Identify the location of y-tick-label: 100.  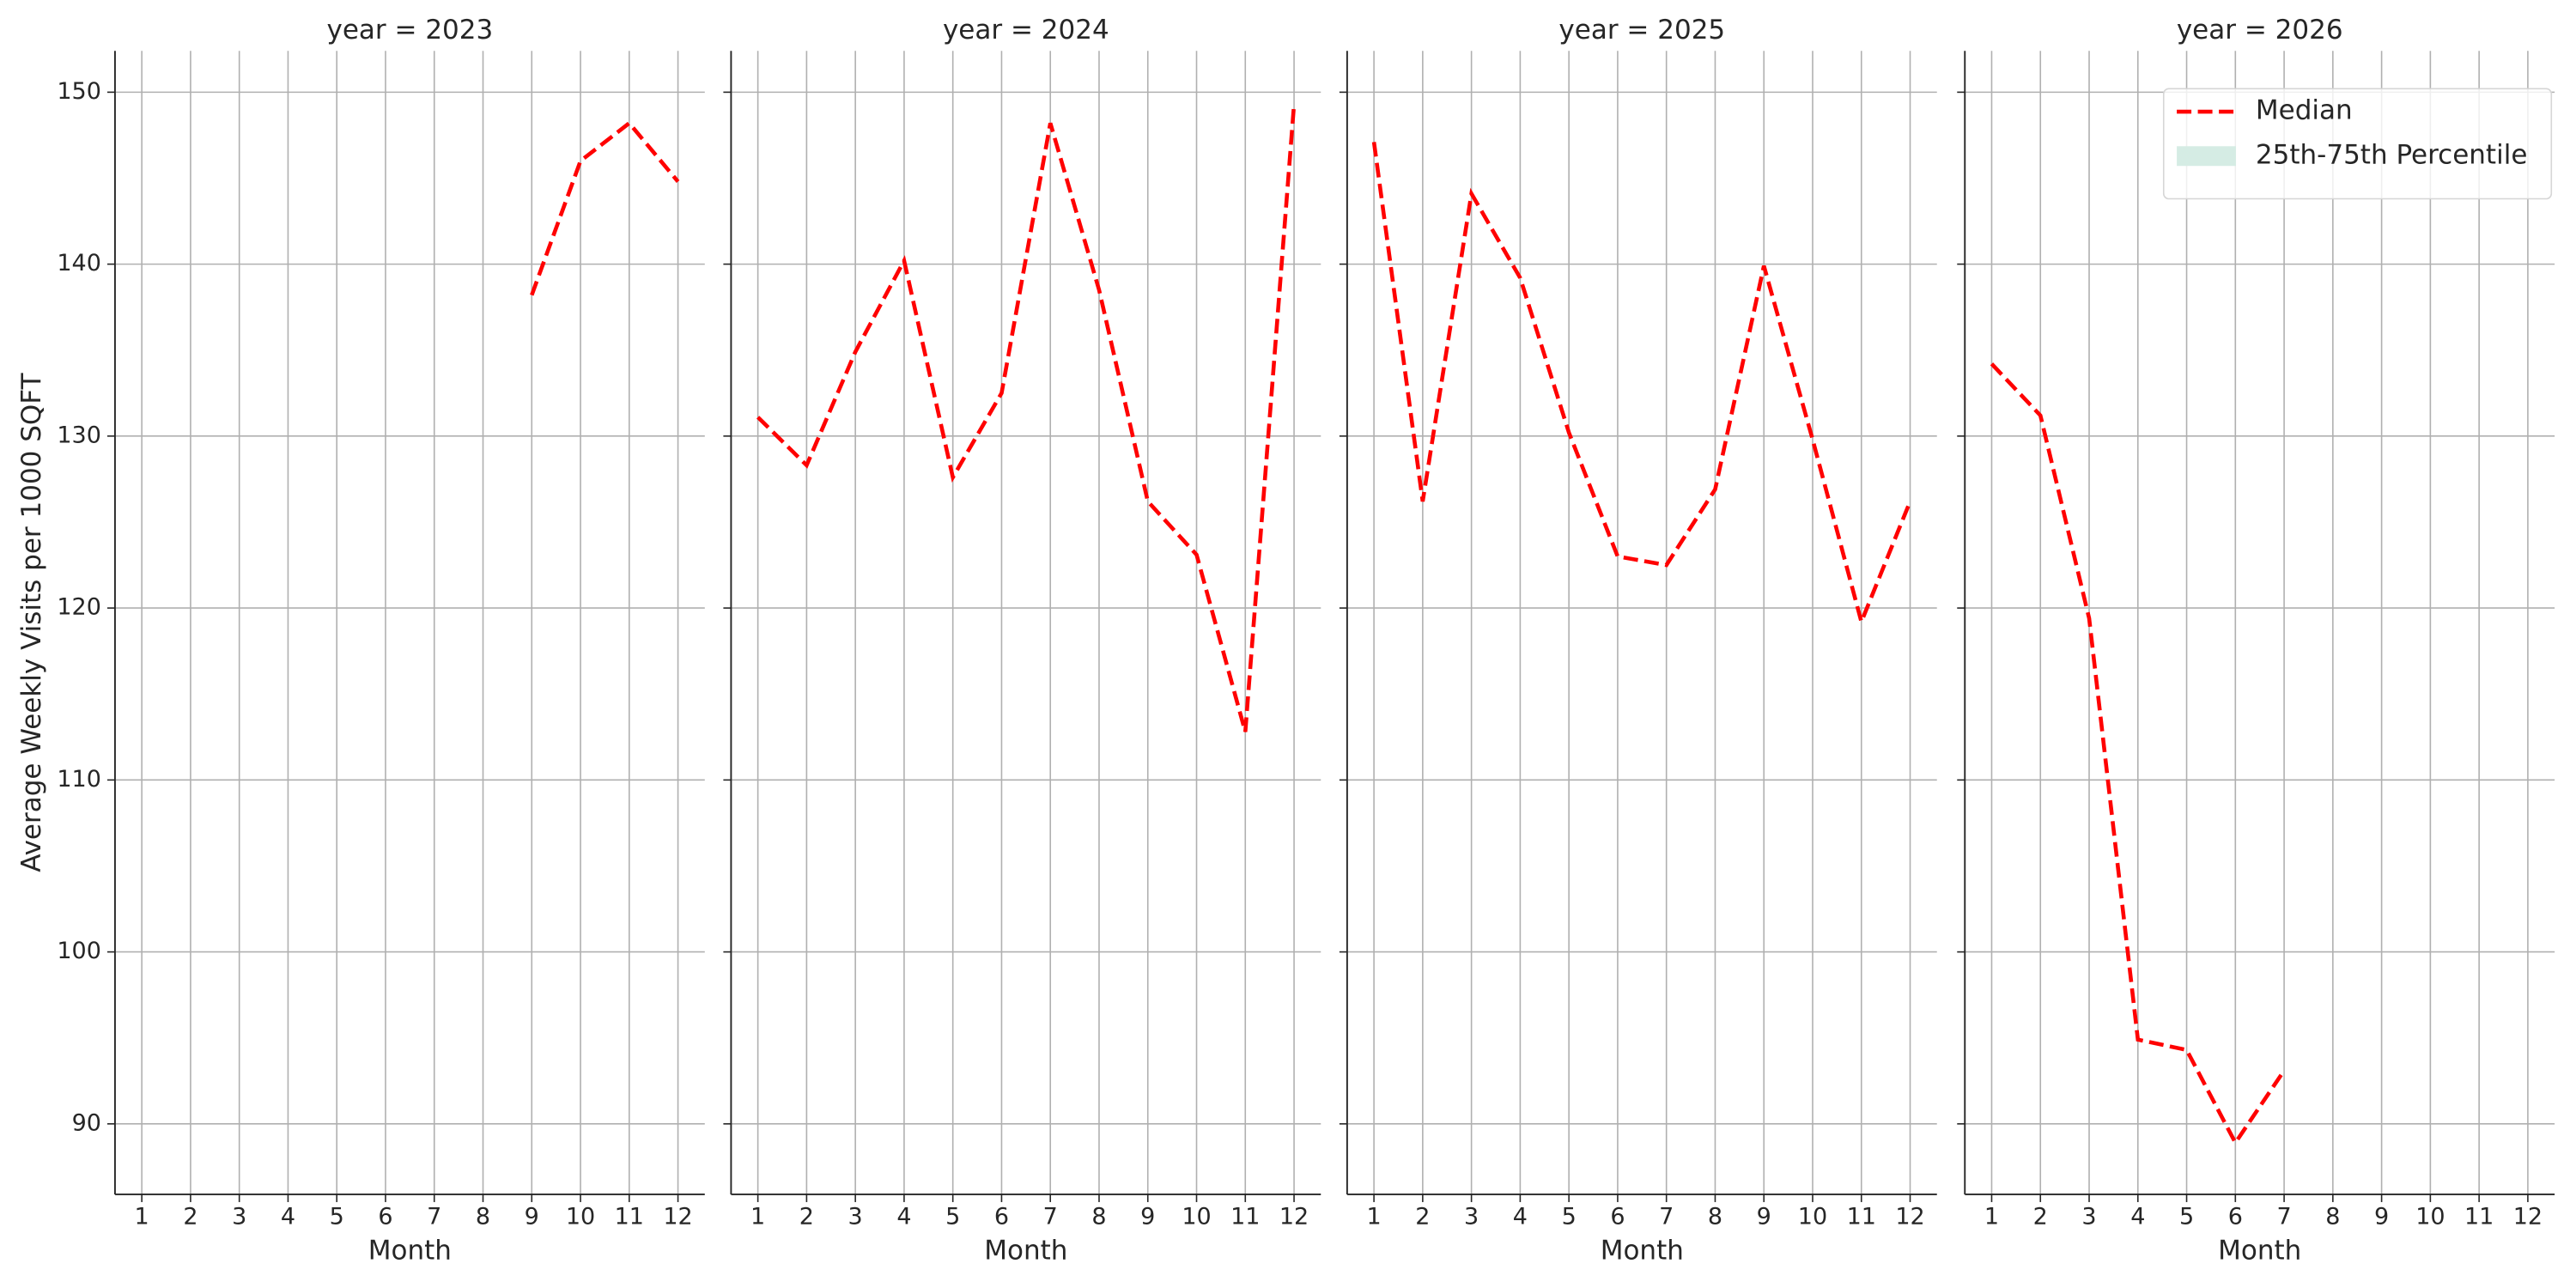
(79, 951).